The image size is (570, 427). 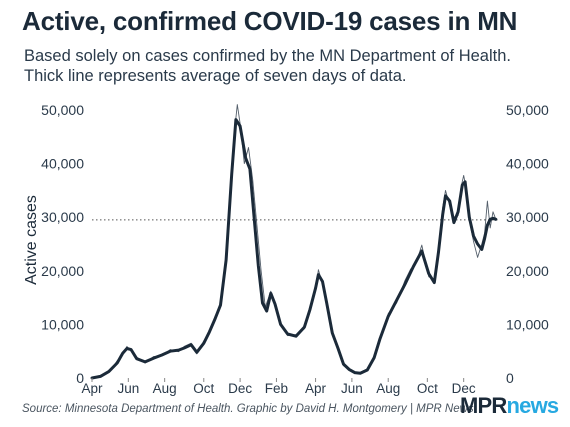 I want to click on y-tick-label-left: 30,000, so click(x=62, y=217).